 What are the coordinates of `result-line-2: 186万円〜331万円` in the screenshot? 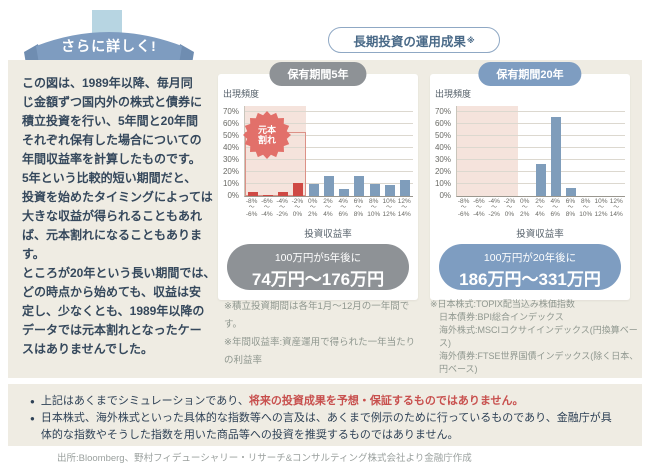 It's located at (530, 279).